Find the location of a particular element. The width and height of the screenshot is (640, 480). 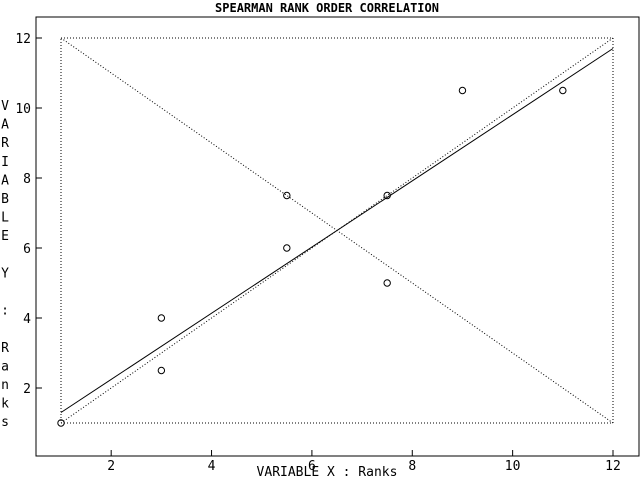

x-tick-label: 8 is located at coordinates (412, 466).